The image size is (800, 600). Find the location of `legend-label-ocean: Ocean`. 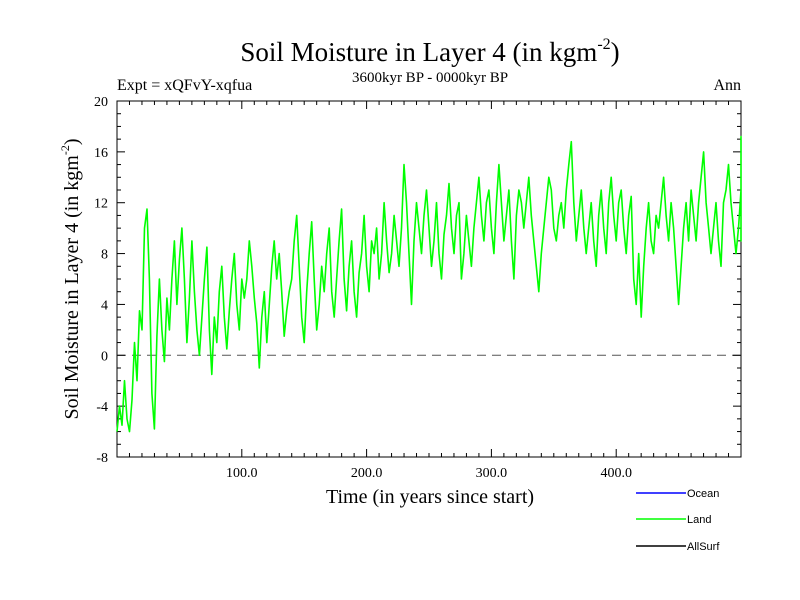

legend-label-ocean: Ocean is located at coordinates (703, 494).